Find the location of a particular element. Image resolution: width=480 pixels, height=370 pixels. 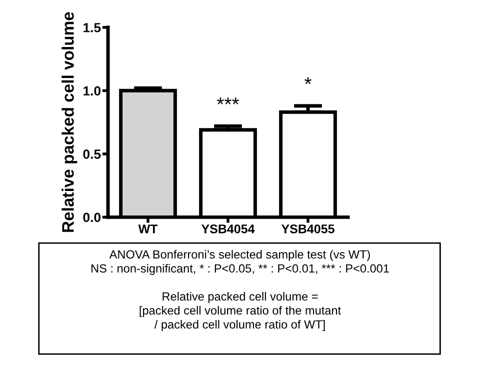

y-tick-label: 1.5 is located at coordinates (92, 27).